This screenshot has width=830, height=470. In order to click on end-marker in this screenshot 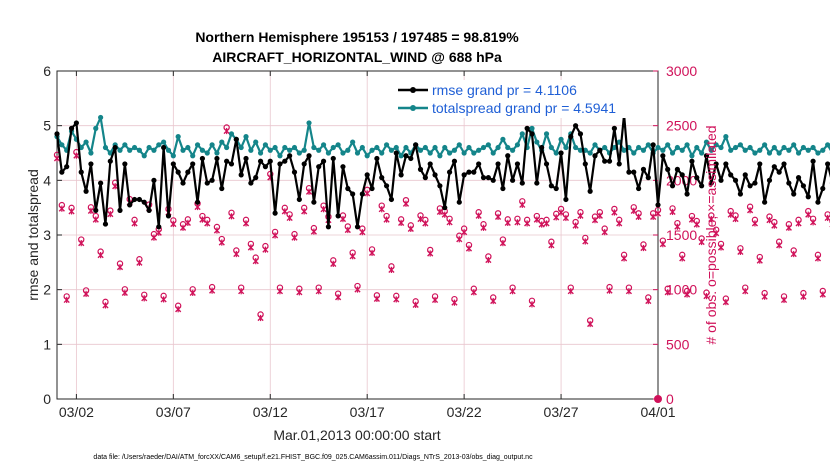, I will do `click(658, 399)`.